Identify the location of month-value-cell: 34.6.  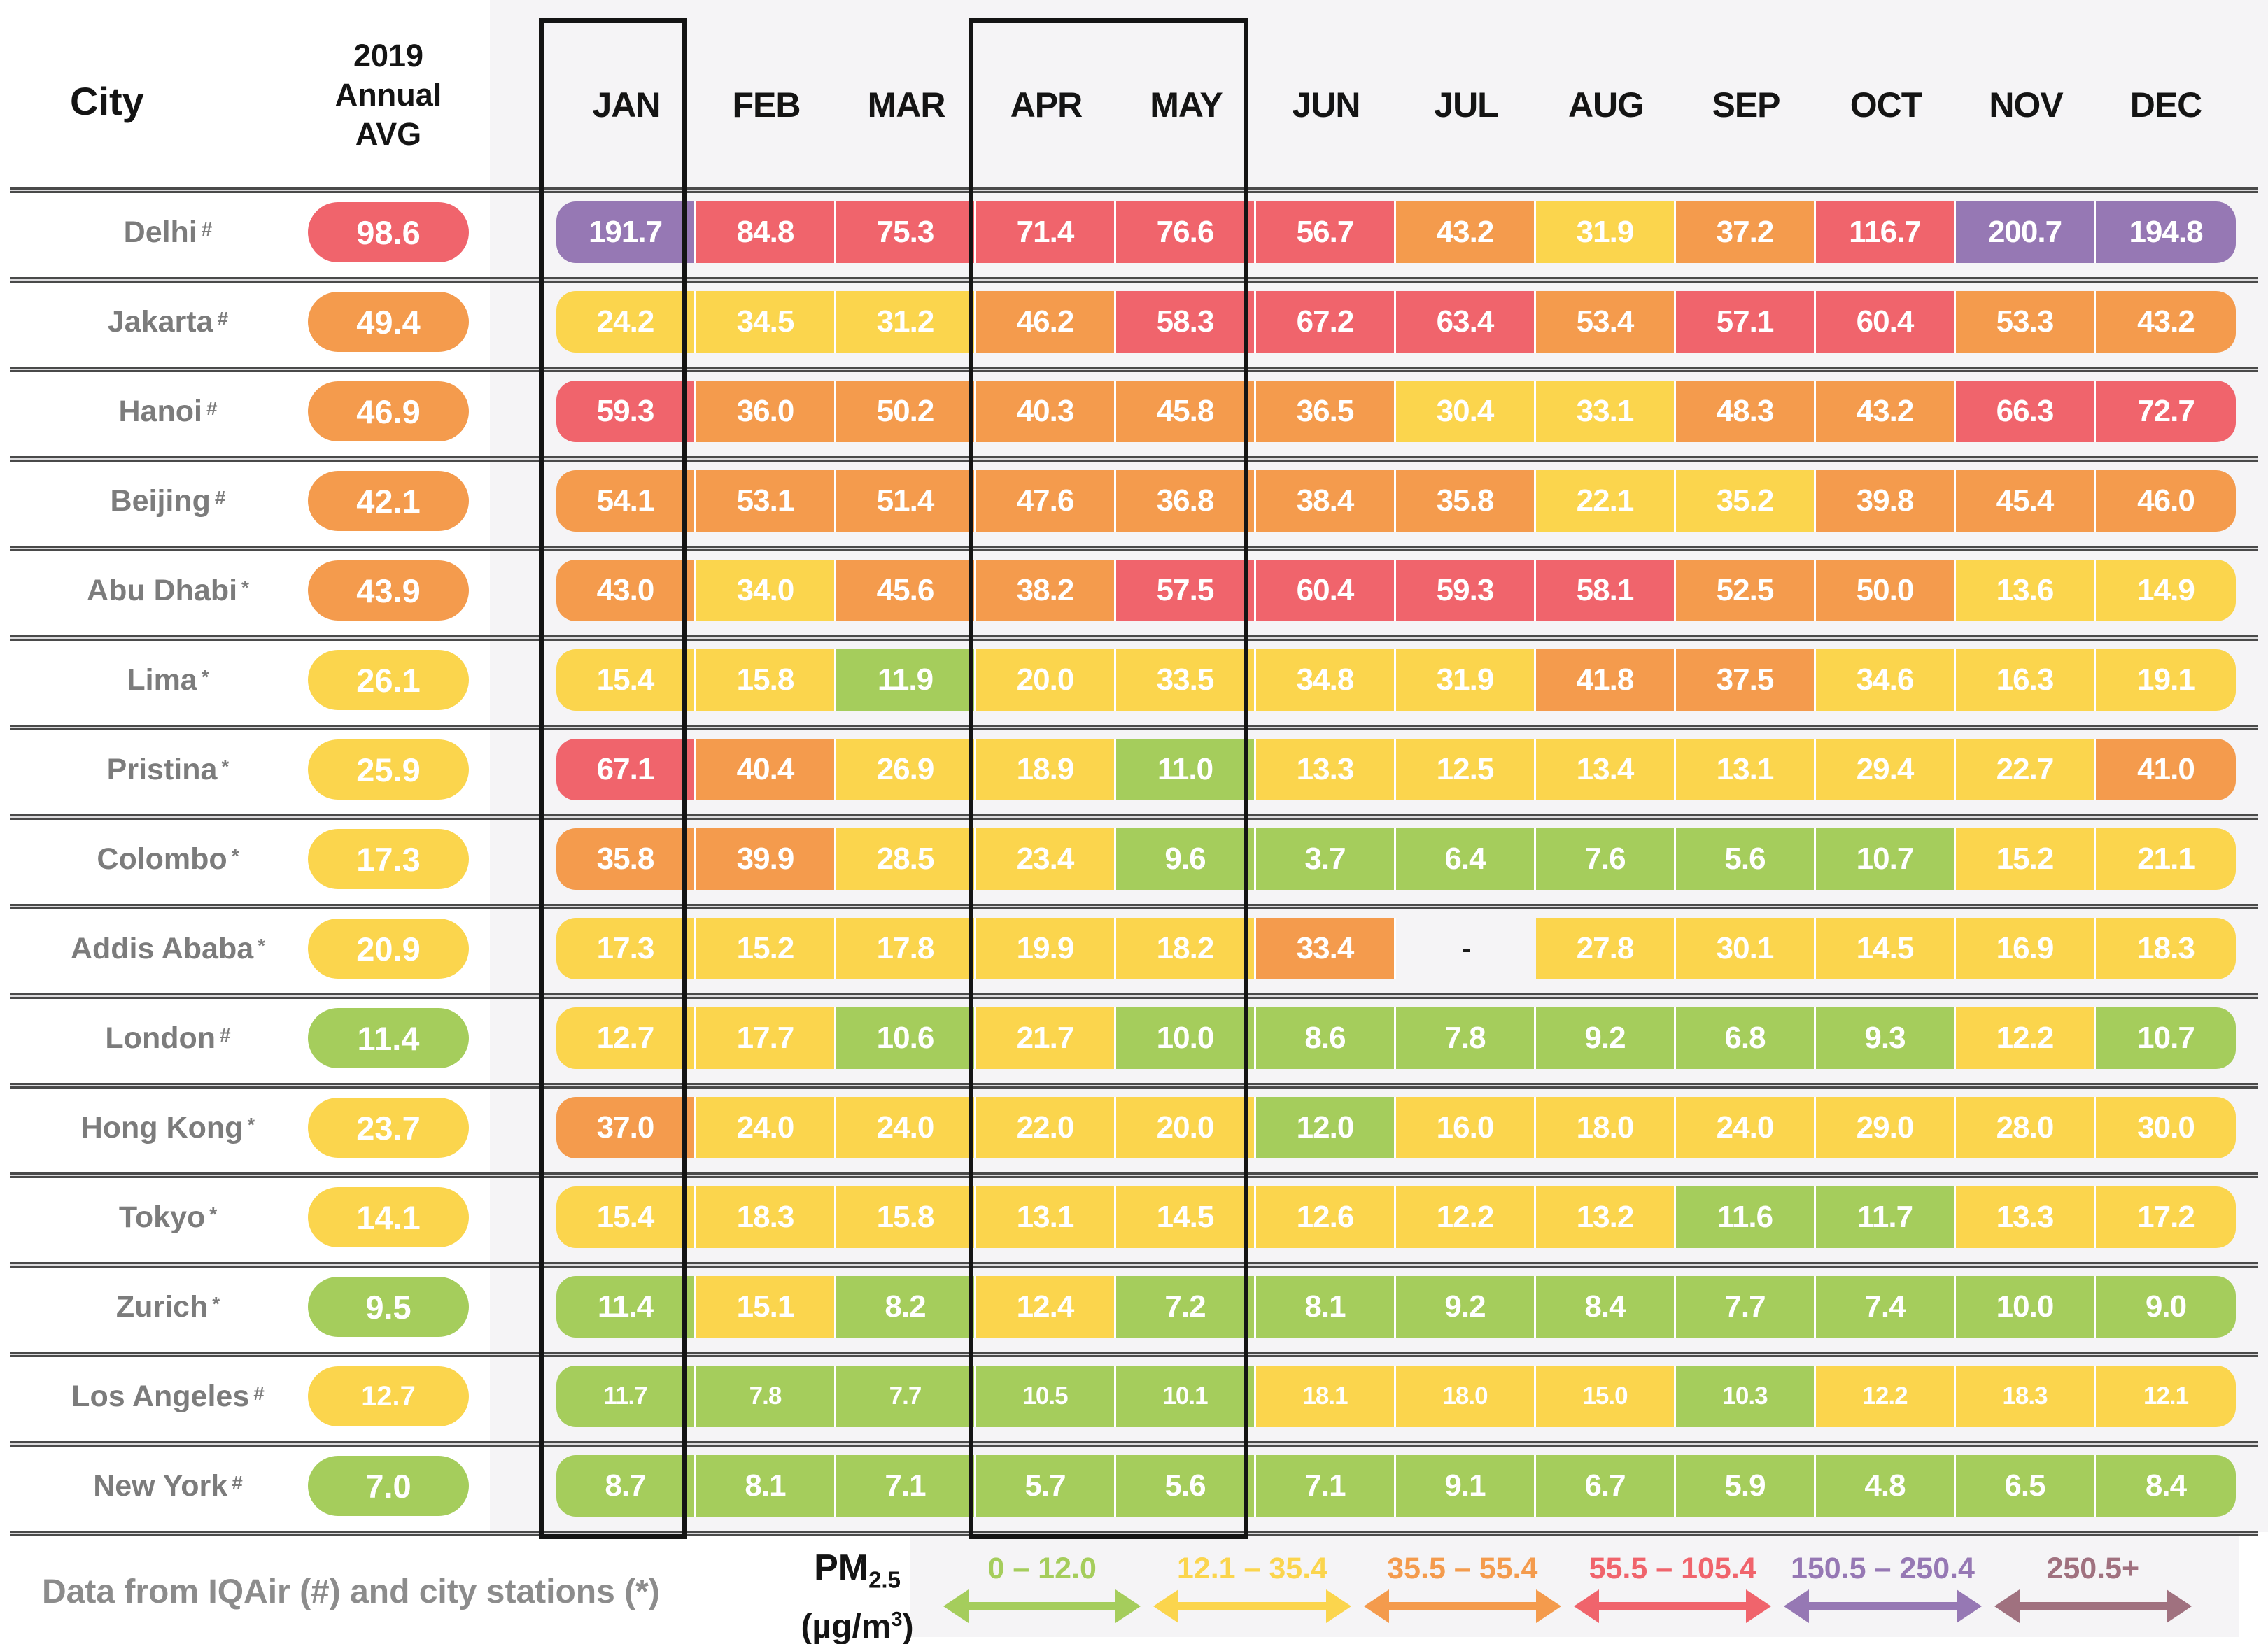
(1886, 680).